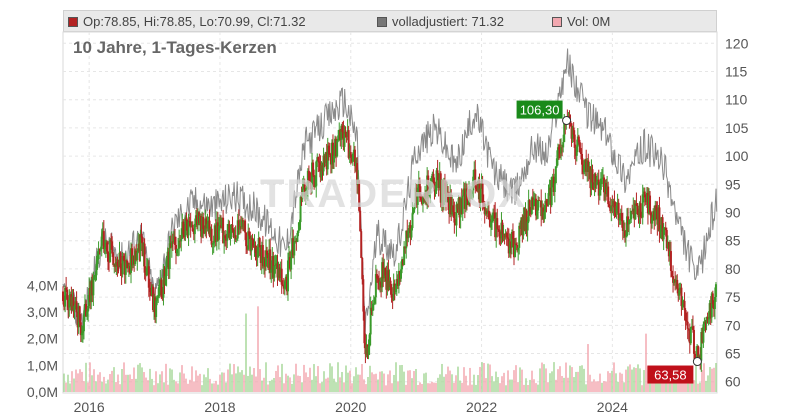 This screenshot has height=420, width=800. What do you see at coordinates (393, 194) in the screenshot?
I see `watermark: TRADERFOX` at bounding box center [393, 194].